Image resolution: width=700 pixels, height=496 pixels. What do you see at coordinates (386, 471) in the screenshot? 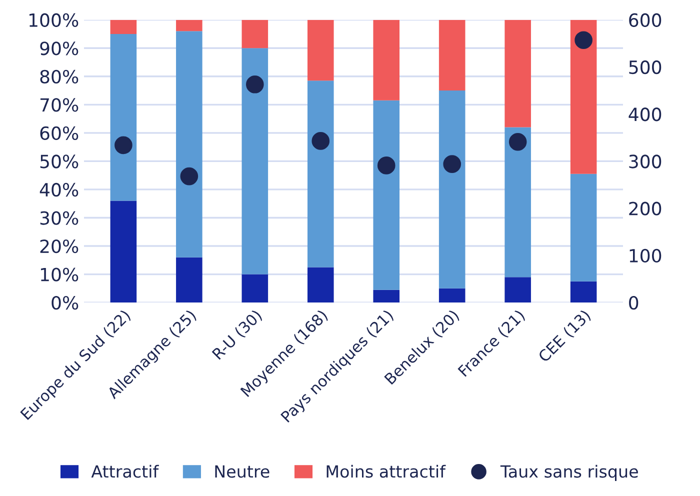
I see `legend-label: Moins attractif` at bounding box center [386, 471].